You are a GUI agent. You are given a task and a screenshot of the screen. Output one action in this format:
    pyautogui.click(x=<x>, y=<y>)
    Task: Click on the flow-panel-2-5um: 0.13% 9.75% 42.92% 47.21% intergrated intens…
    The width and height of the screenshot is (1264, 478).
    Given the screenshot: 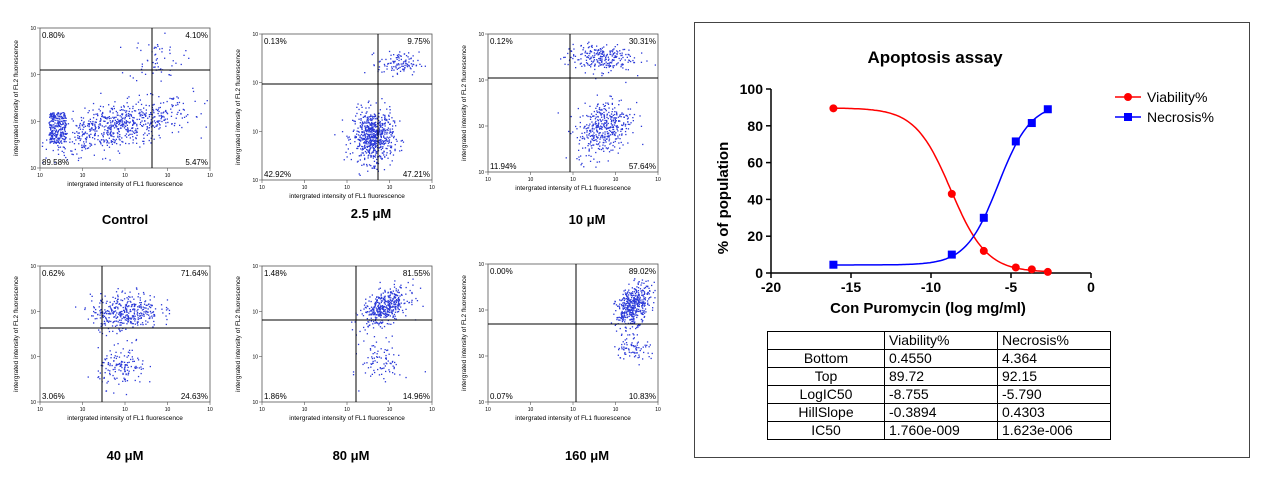 What is the action you would take?
    pyautogui.click(x=341, y=120)
    